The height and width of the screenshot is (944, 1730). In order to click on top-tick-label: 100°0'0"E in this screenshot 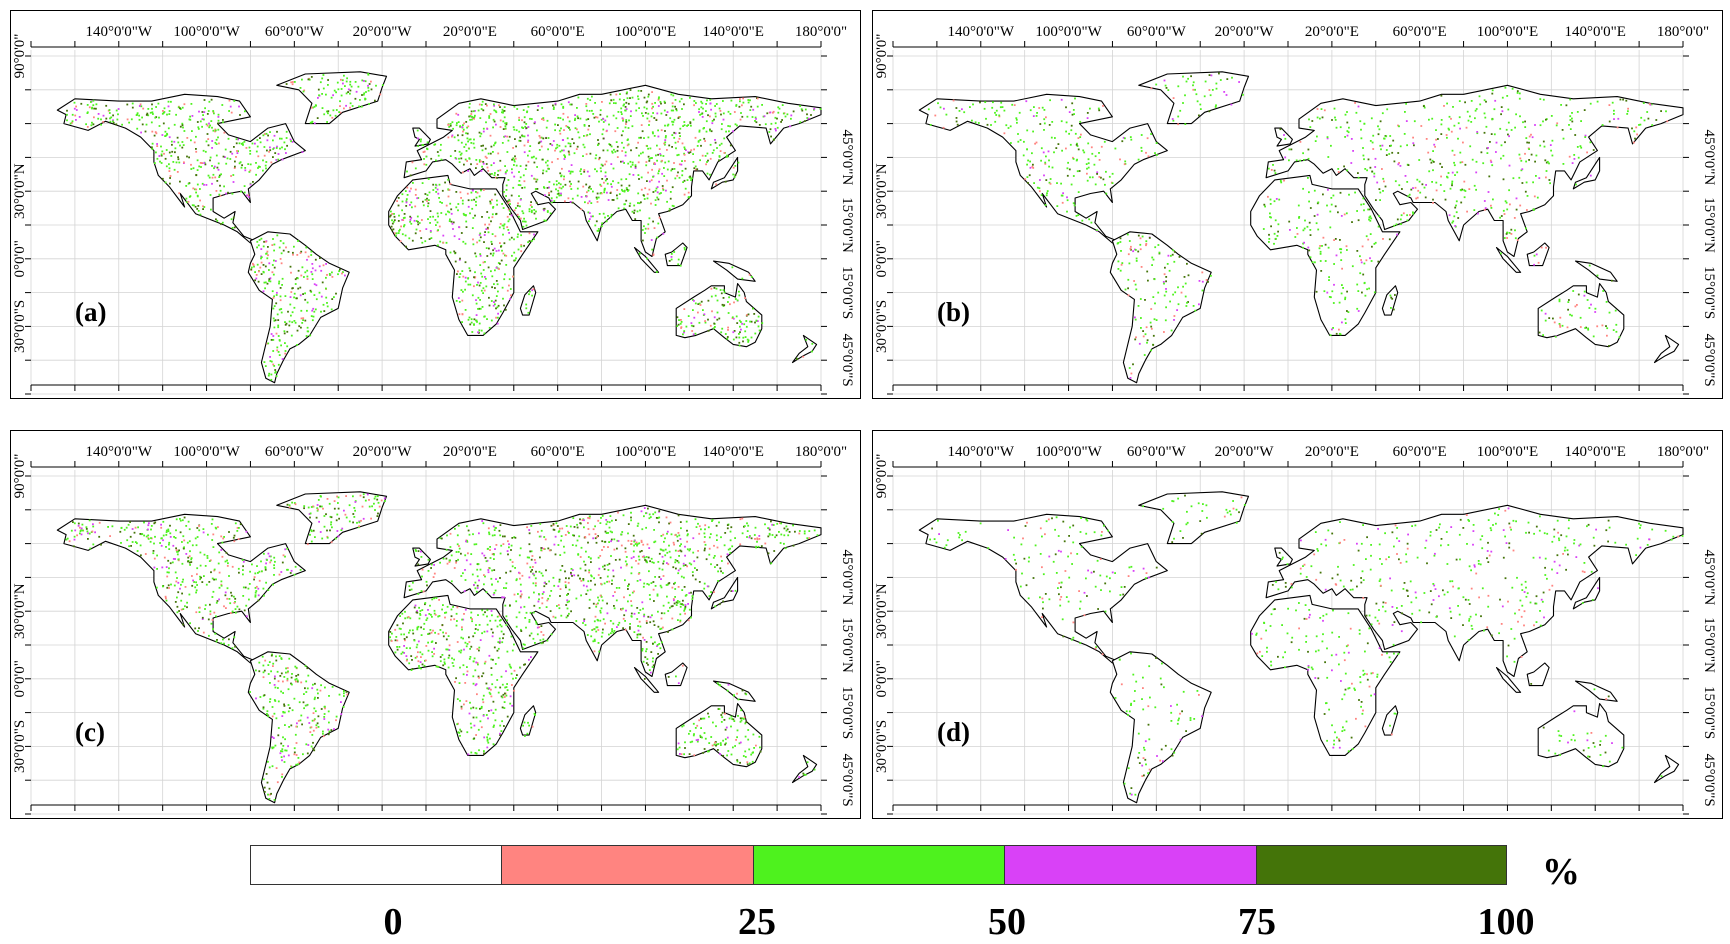, I will do `click(646, 452)`.